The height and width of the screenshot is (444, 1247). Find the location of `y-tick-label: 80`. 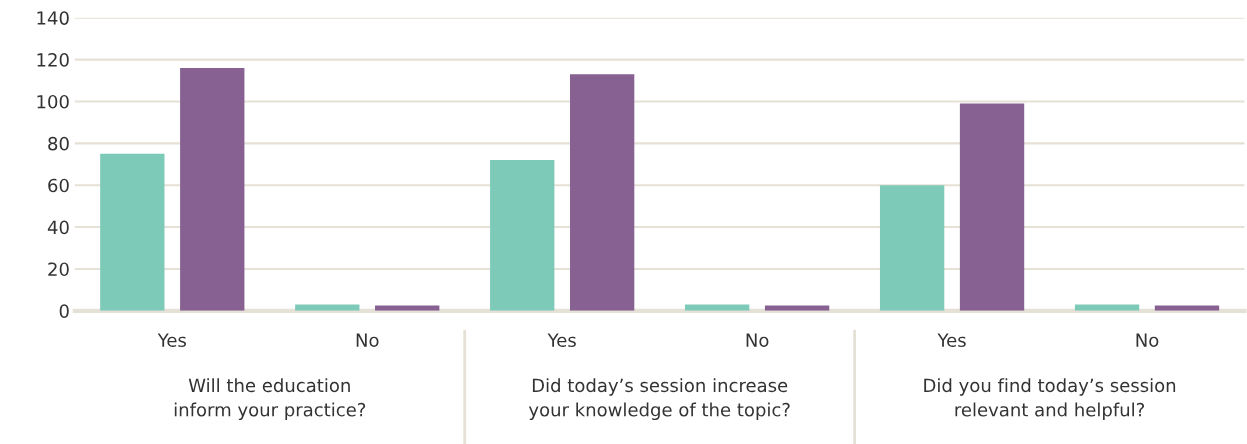

y-tick-label: 80 is located at coordinates (58, 143).